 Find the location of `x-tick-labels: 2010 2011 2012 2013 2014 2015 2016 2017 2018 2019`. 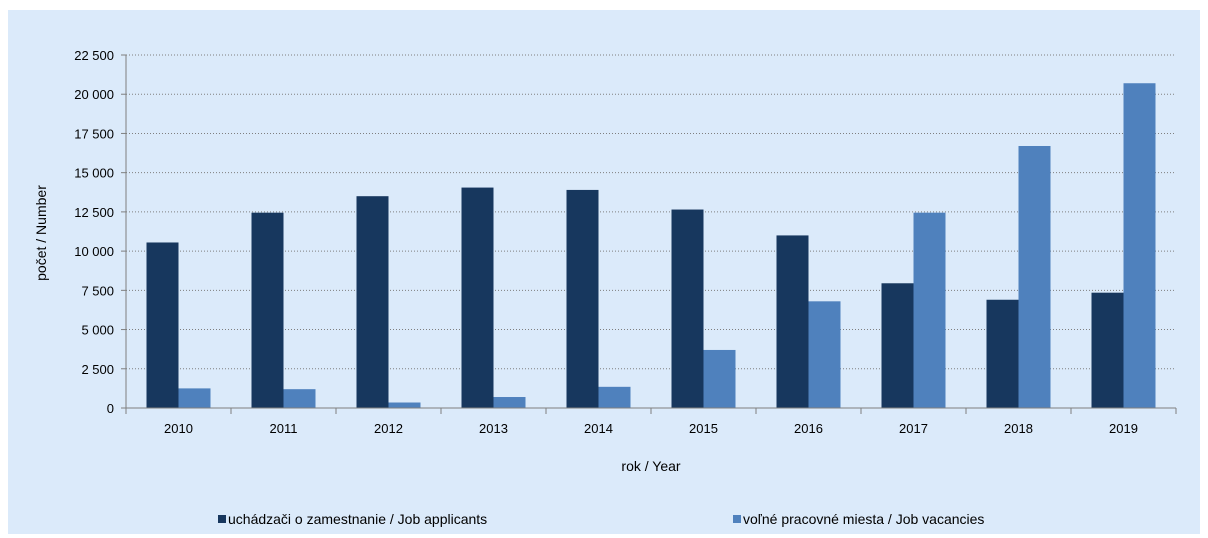

x-tick-labels: 2010 2011 2012 2013 2014 2015 2016 2017 2018 2019 is located at coordinates (651, 428).